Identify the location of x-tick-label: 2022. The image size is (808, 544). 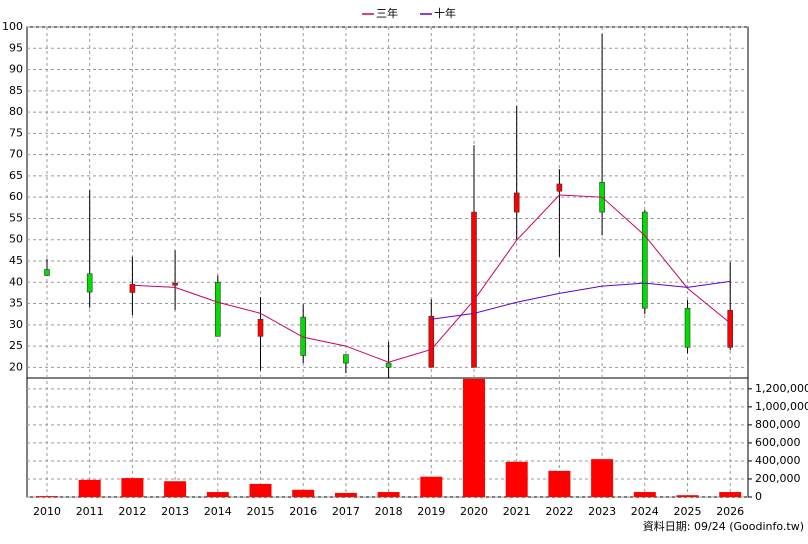
(559, 511).